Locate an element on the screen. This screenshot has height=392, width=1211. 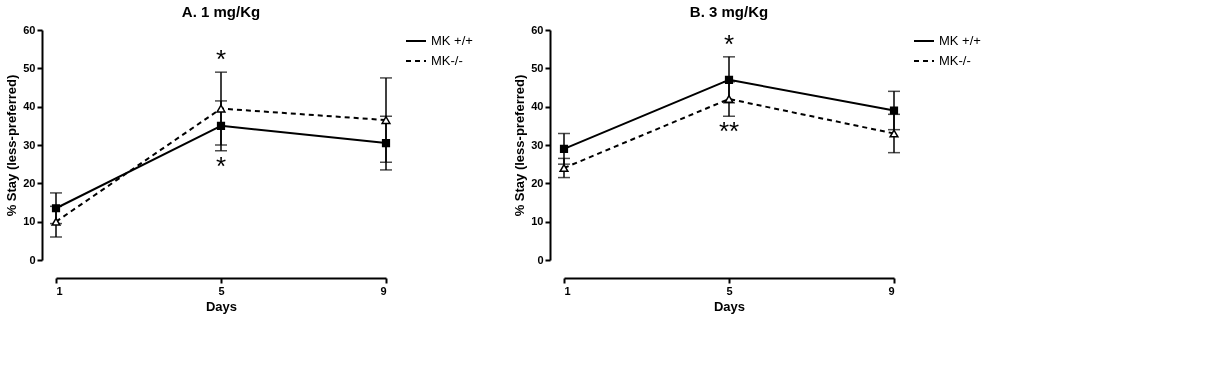
chart-title: A. 1 mg/Kg is located at coordinates (221, 11).